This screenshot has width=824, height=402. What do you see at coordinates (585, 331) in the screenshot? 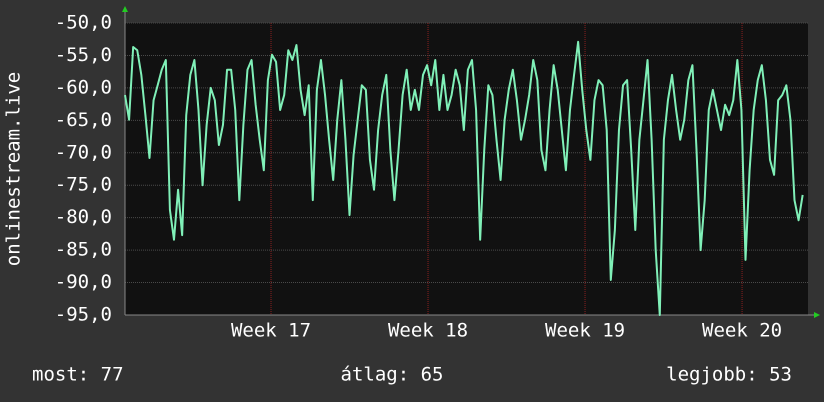
I see `x-tick-label: Week 19` at bounding box center [585, 331].